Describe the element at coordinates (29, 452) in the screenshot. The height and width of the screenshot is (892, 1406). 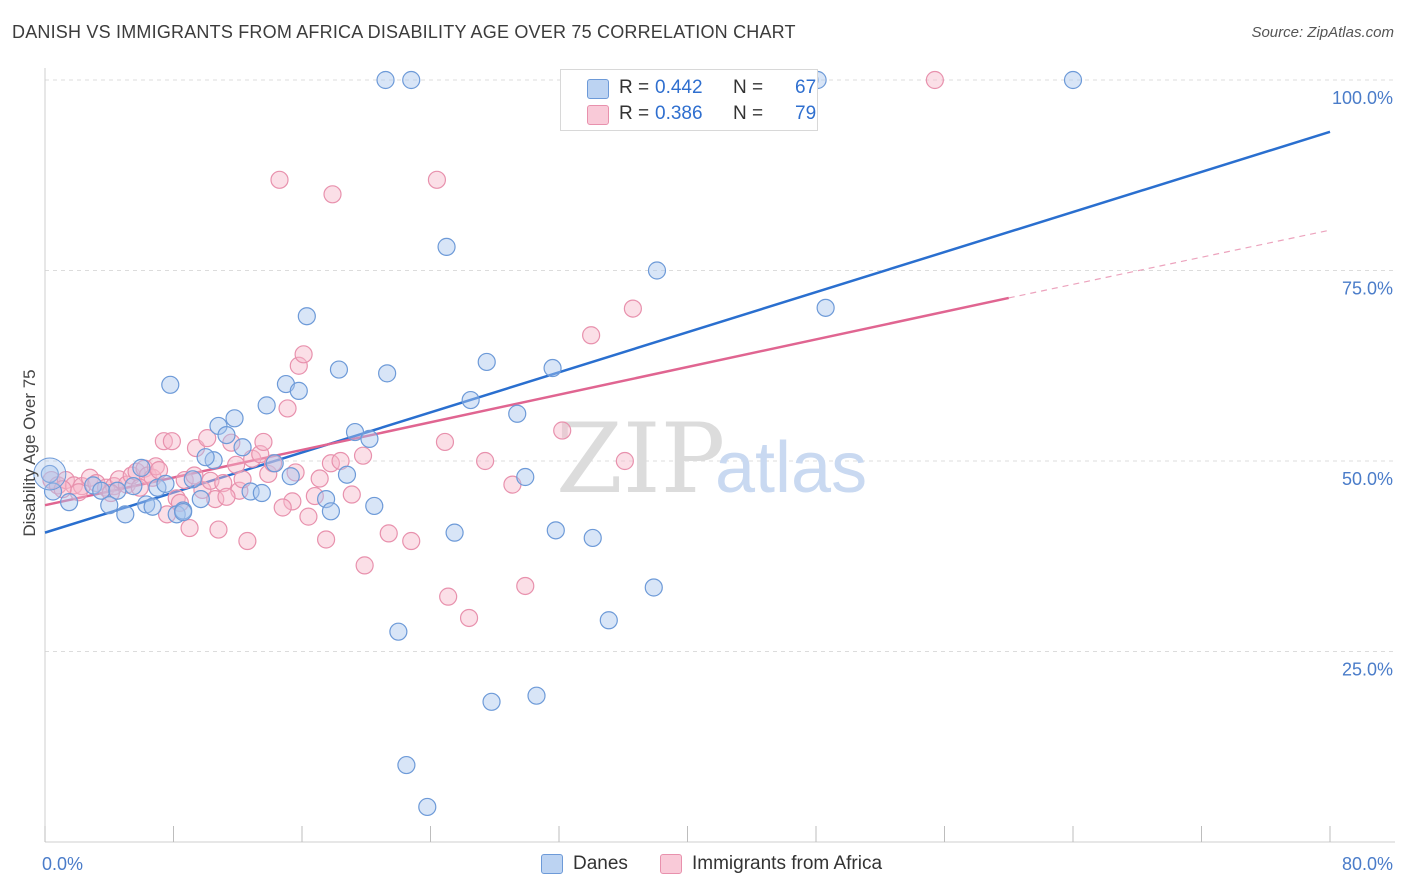
I see `y-axis-label: Disability Age Over 75` at that location.